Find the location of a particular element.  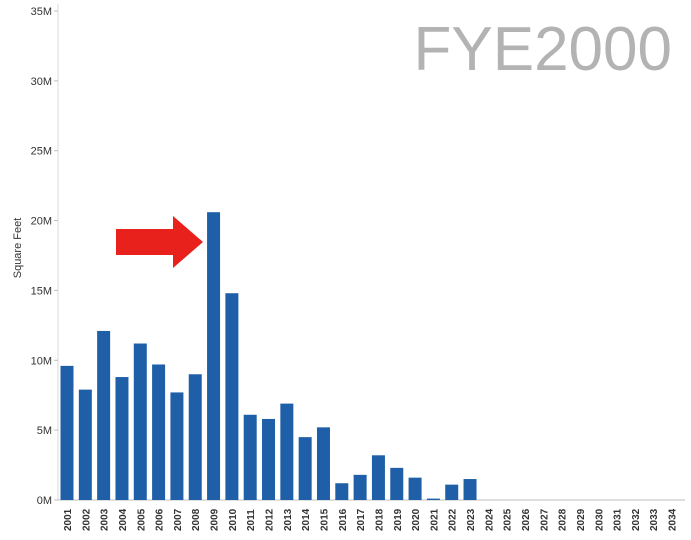

bar-2019 is located at coordinates (397, 483).